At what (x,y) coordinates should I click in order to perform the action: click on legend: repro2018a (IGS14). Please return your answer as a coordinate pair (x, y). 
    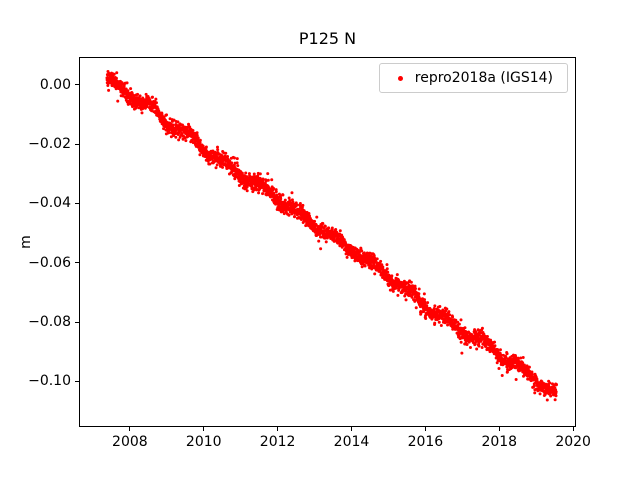
    Looking at the image, I should click on (473, 78).